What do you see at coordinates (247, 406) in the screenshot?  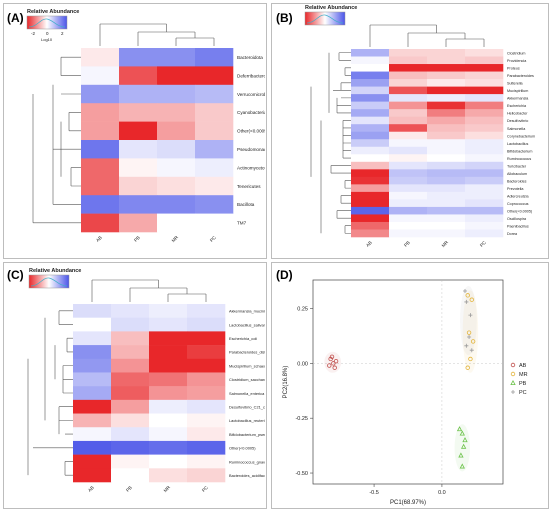 I see `row-label: Desulfovibrio_C21_c20` at bounding box center [247, 406].